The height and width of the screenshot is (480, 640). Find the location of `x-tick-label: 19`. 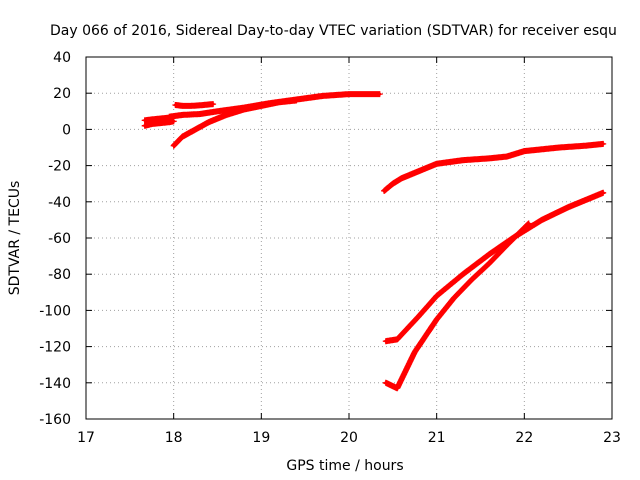

x-tick-label: 19 is located at coordinates (261, 438).